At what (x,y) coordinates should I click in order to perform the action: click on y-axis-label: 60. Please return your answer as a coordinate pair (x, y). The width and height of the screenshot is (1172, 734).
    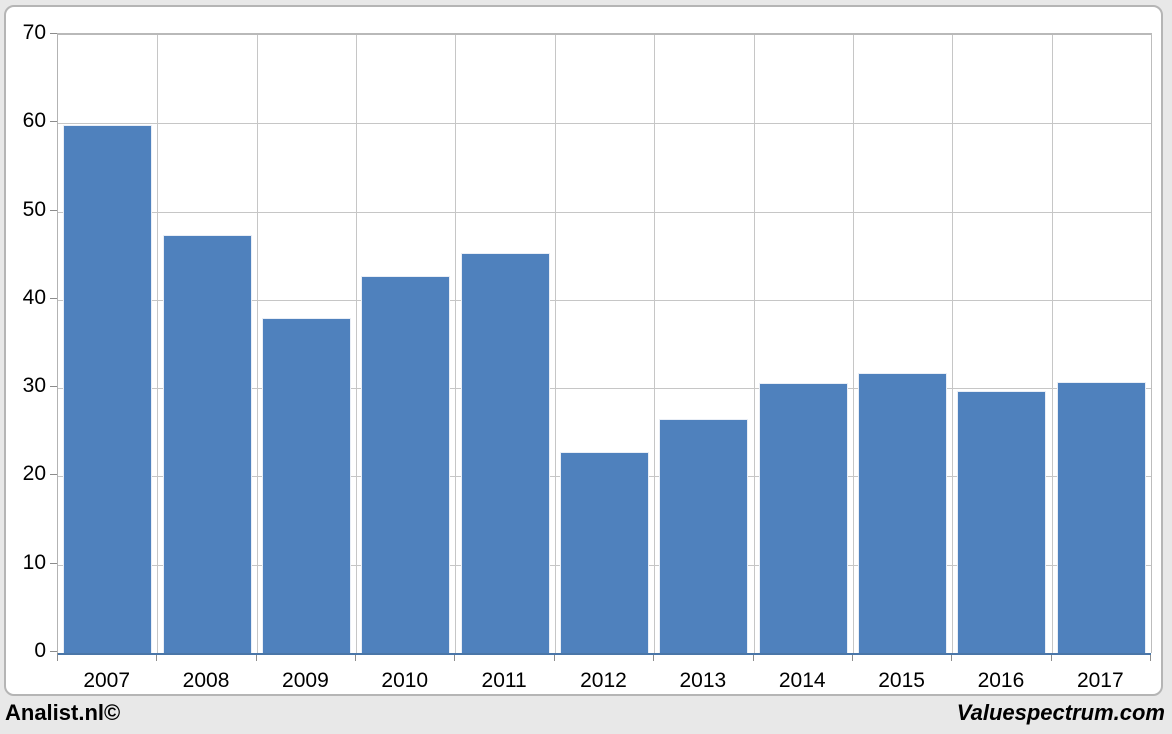
    Looking at the image, I should click on (34, 121).